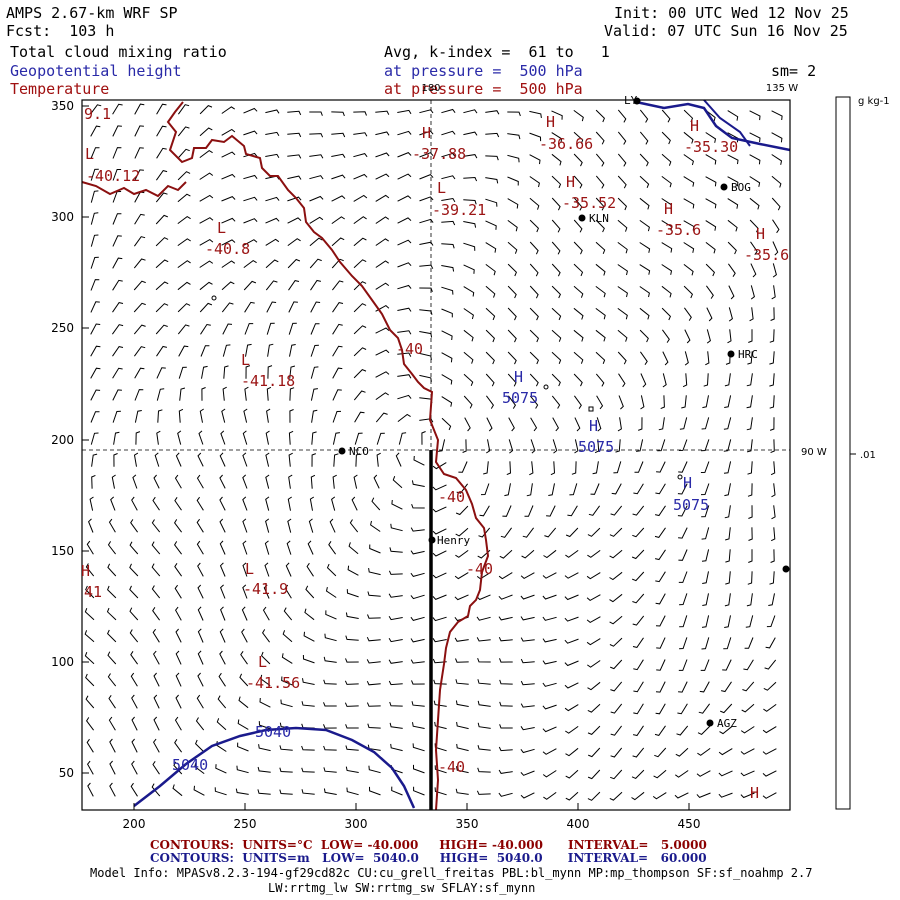 Image resolution: width=900 pixels, height=900 pixels. Describe the element at coordinates (754, 793) in the screenshot. I see `temp-high-marker: H` at that location.